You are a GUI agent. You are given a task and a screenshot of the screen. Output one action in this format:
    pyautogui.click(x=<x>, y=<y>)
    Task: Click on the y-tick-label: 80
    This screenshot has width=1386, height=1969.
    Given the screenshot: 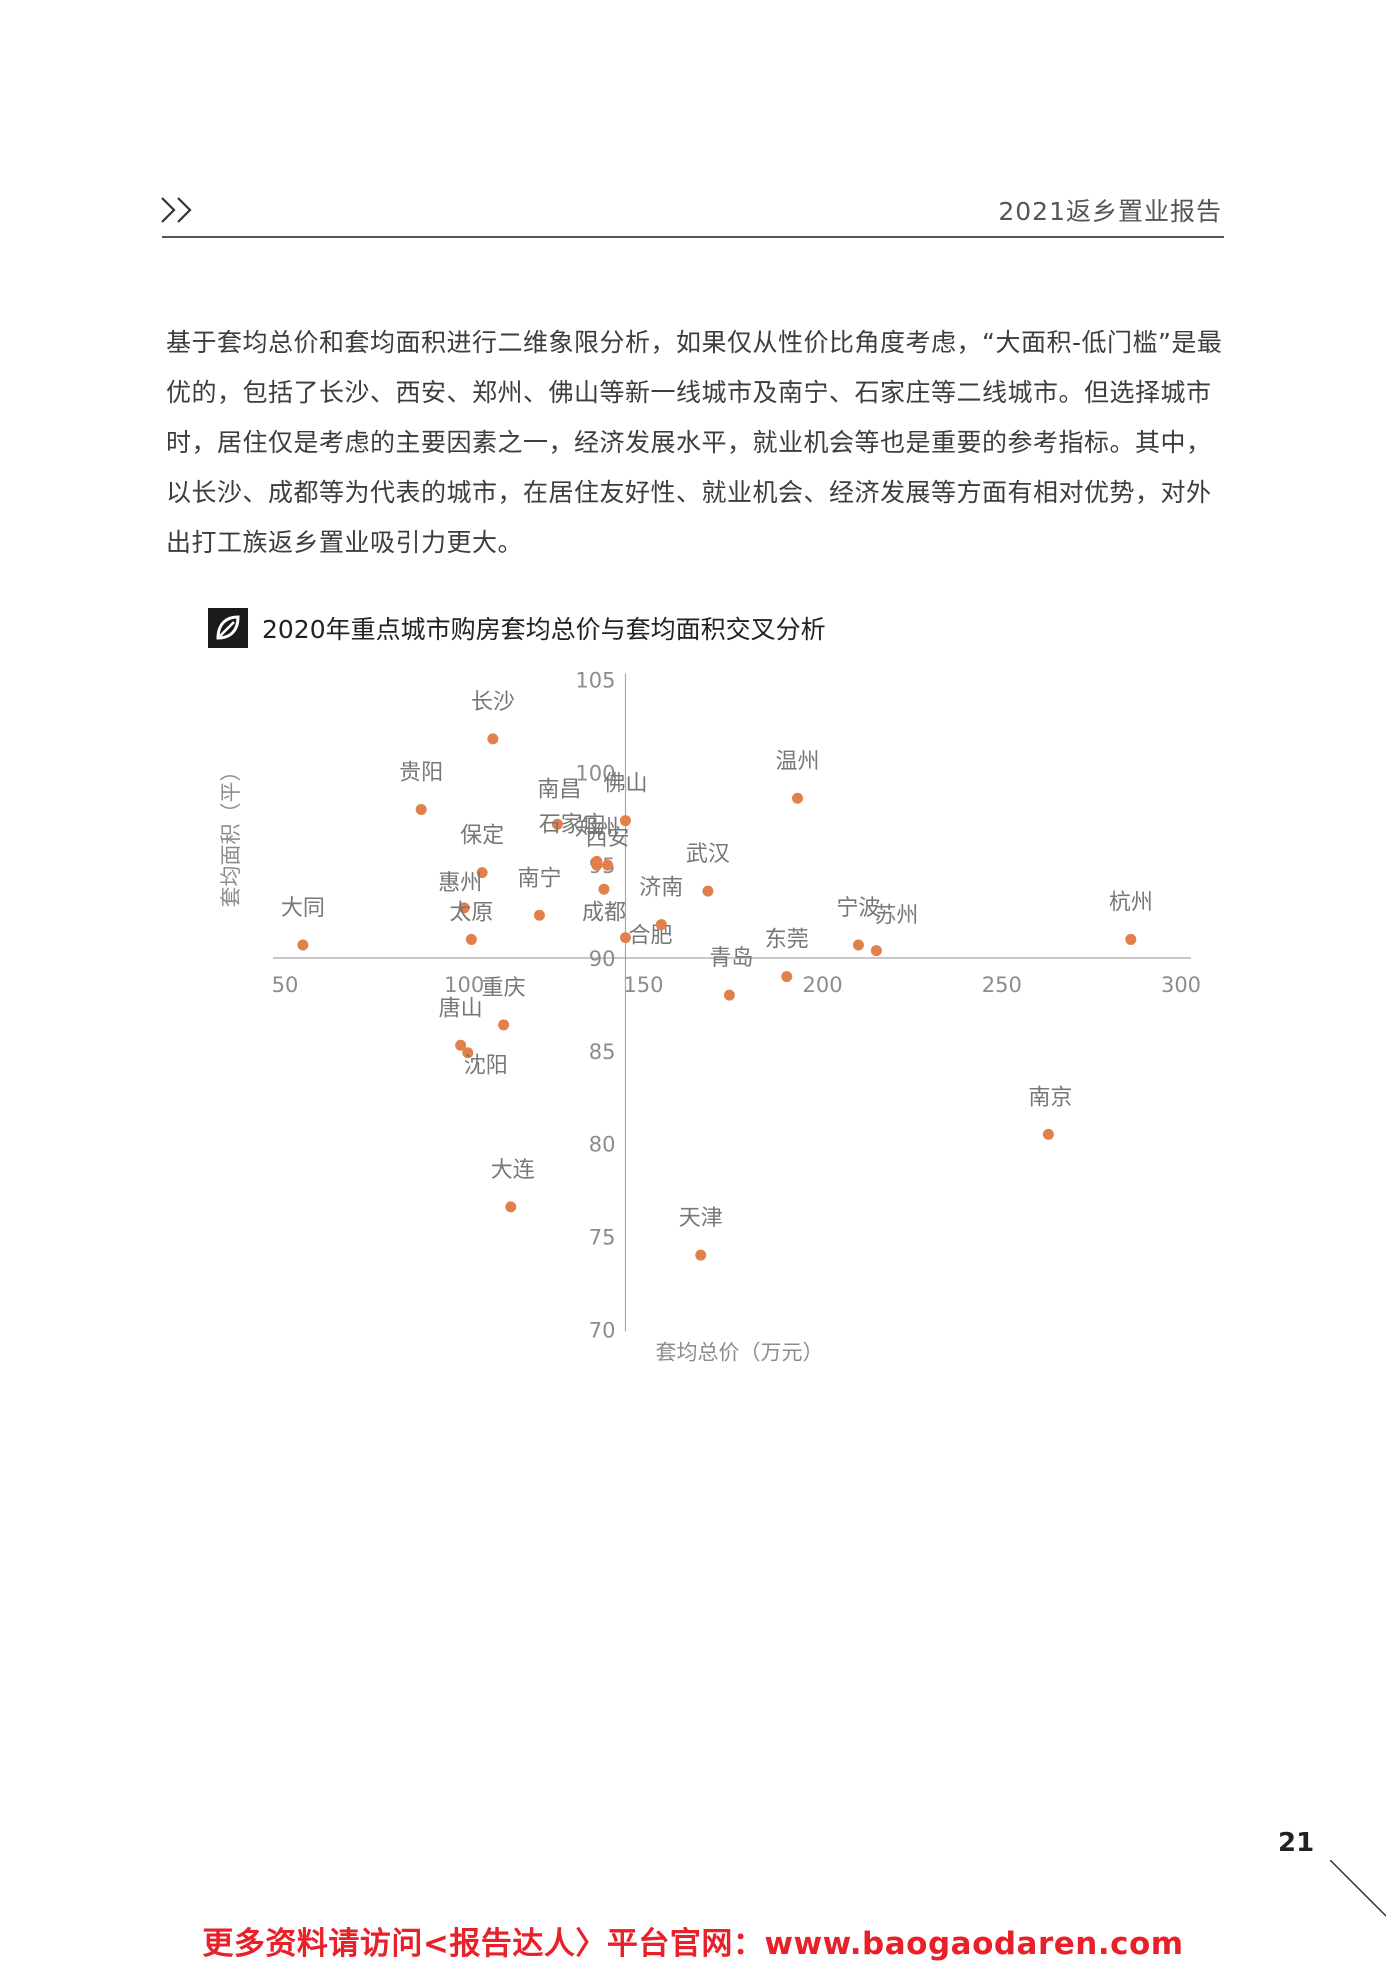 What is the action you would take?
    pyautogui.click(x=602, y=1145)
    